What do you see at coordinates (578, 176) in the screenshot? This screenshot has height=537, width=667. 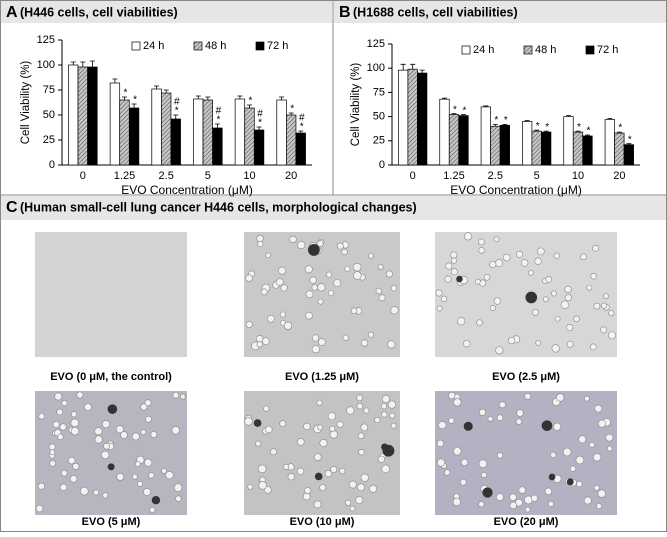 I see `x-tick-label: 10` at bounding box center [578, 176].